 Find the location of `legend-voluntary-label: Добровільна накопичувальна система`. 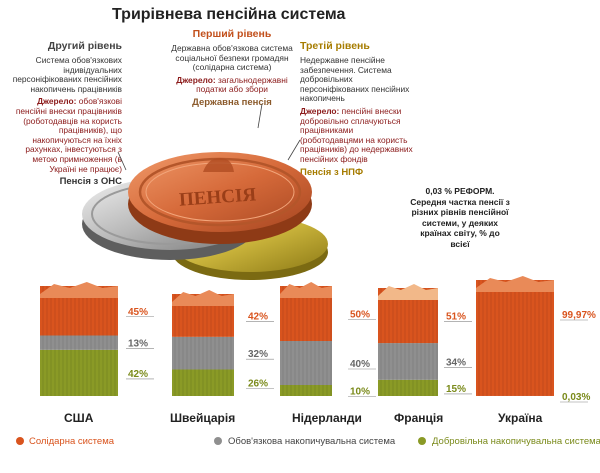

legend-voluntary-label: Добровільна накопичувальна система is located at coordinates (516, 441).